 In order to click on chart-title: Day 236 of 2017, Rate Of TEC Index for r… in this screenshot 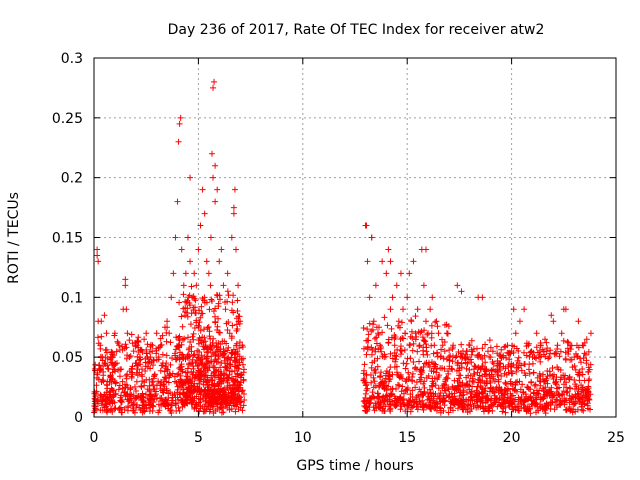, I will do `click(356, 30)`.